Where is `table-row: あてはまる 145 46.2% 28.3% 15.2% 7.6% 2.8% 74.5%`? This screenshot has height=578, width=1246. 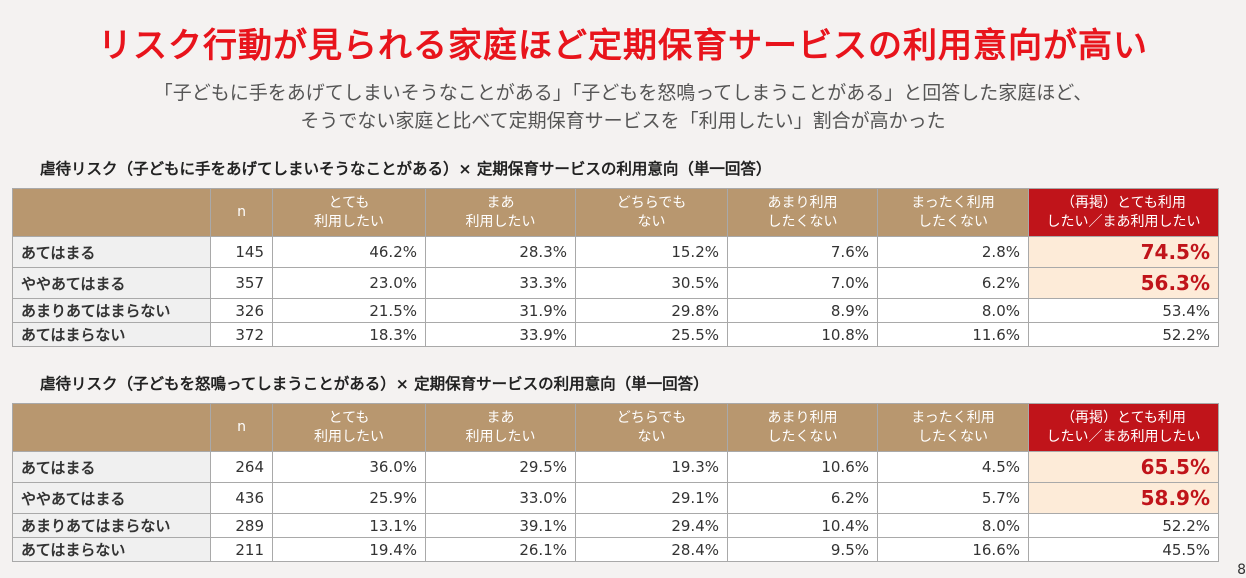
table-row: あてはまる 145 46.2% 28.3% 15.2% 7.6% 2.8% 74.5% is located at coordinates (615, 252).